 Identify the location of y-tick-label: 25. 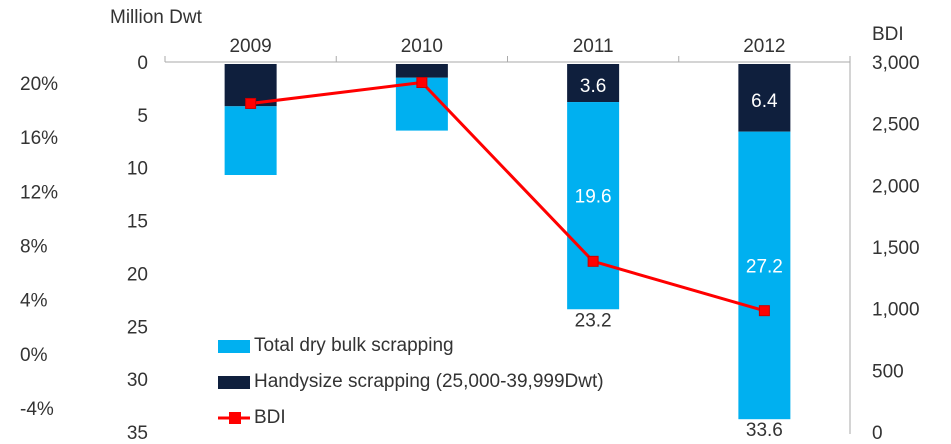
(137, 327).